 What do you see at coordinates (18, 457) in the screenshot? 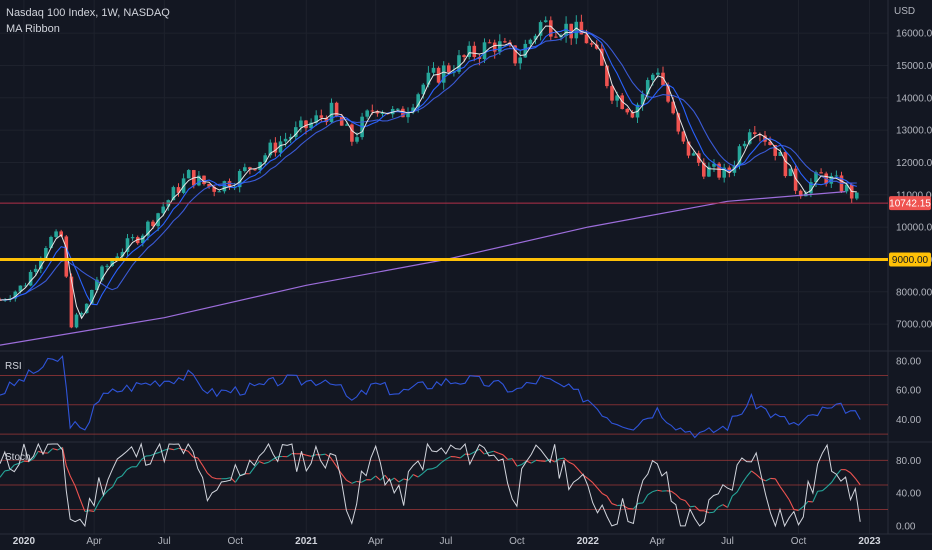
I see `stoch-pane-label: Stoch` at bounding box center [18, 457].